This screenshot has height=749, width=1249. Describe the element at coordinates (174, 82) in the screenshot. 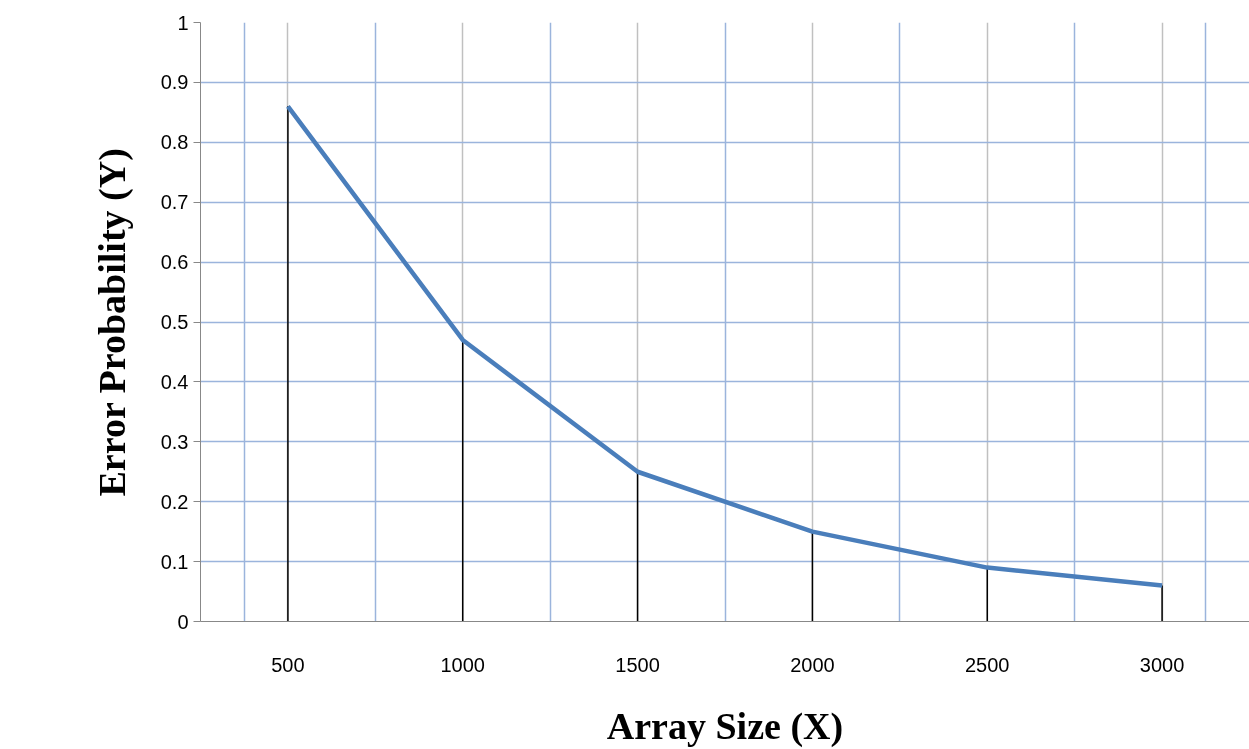

I see `y-tick-label: 0.9` at that location.